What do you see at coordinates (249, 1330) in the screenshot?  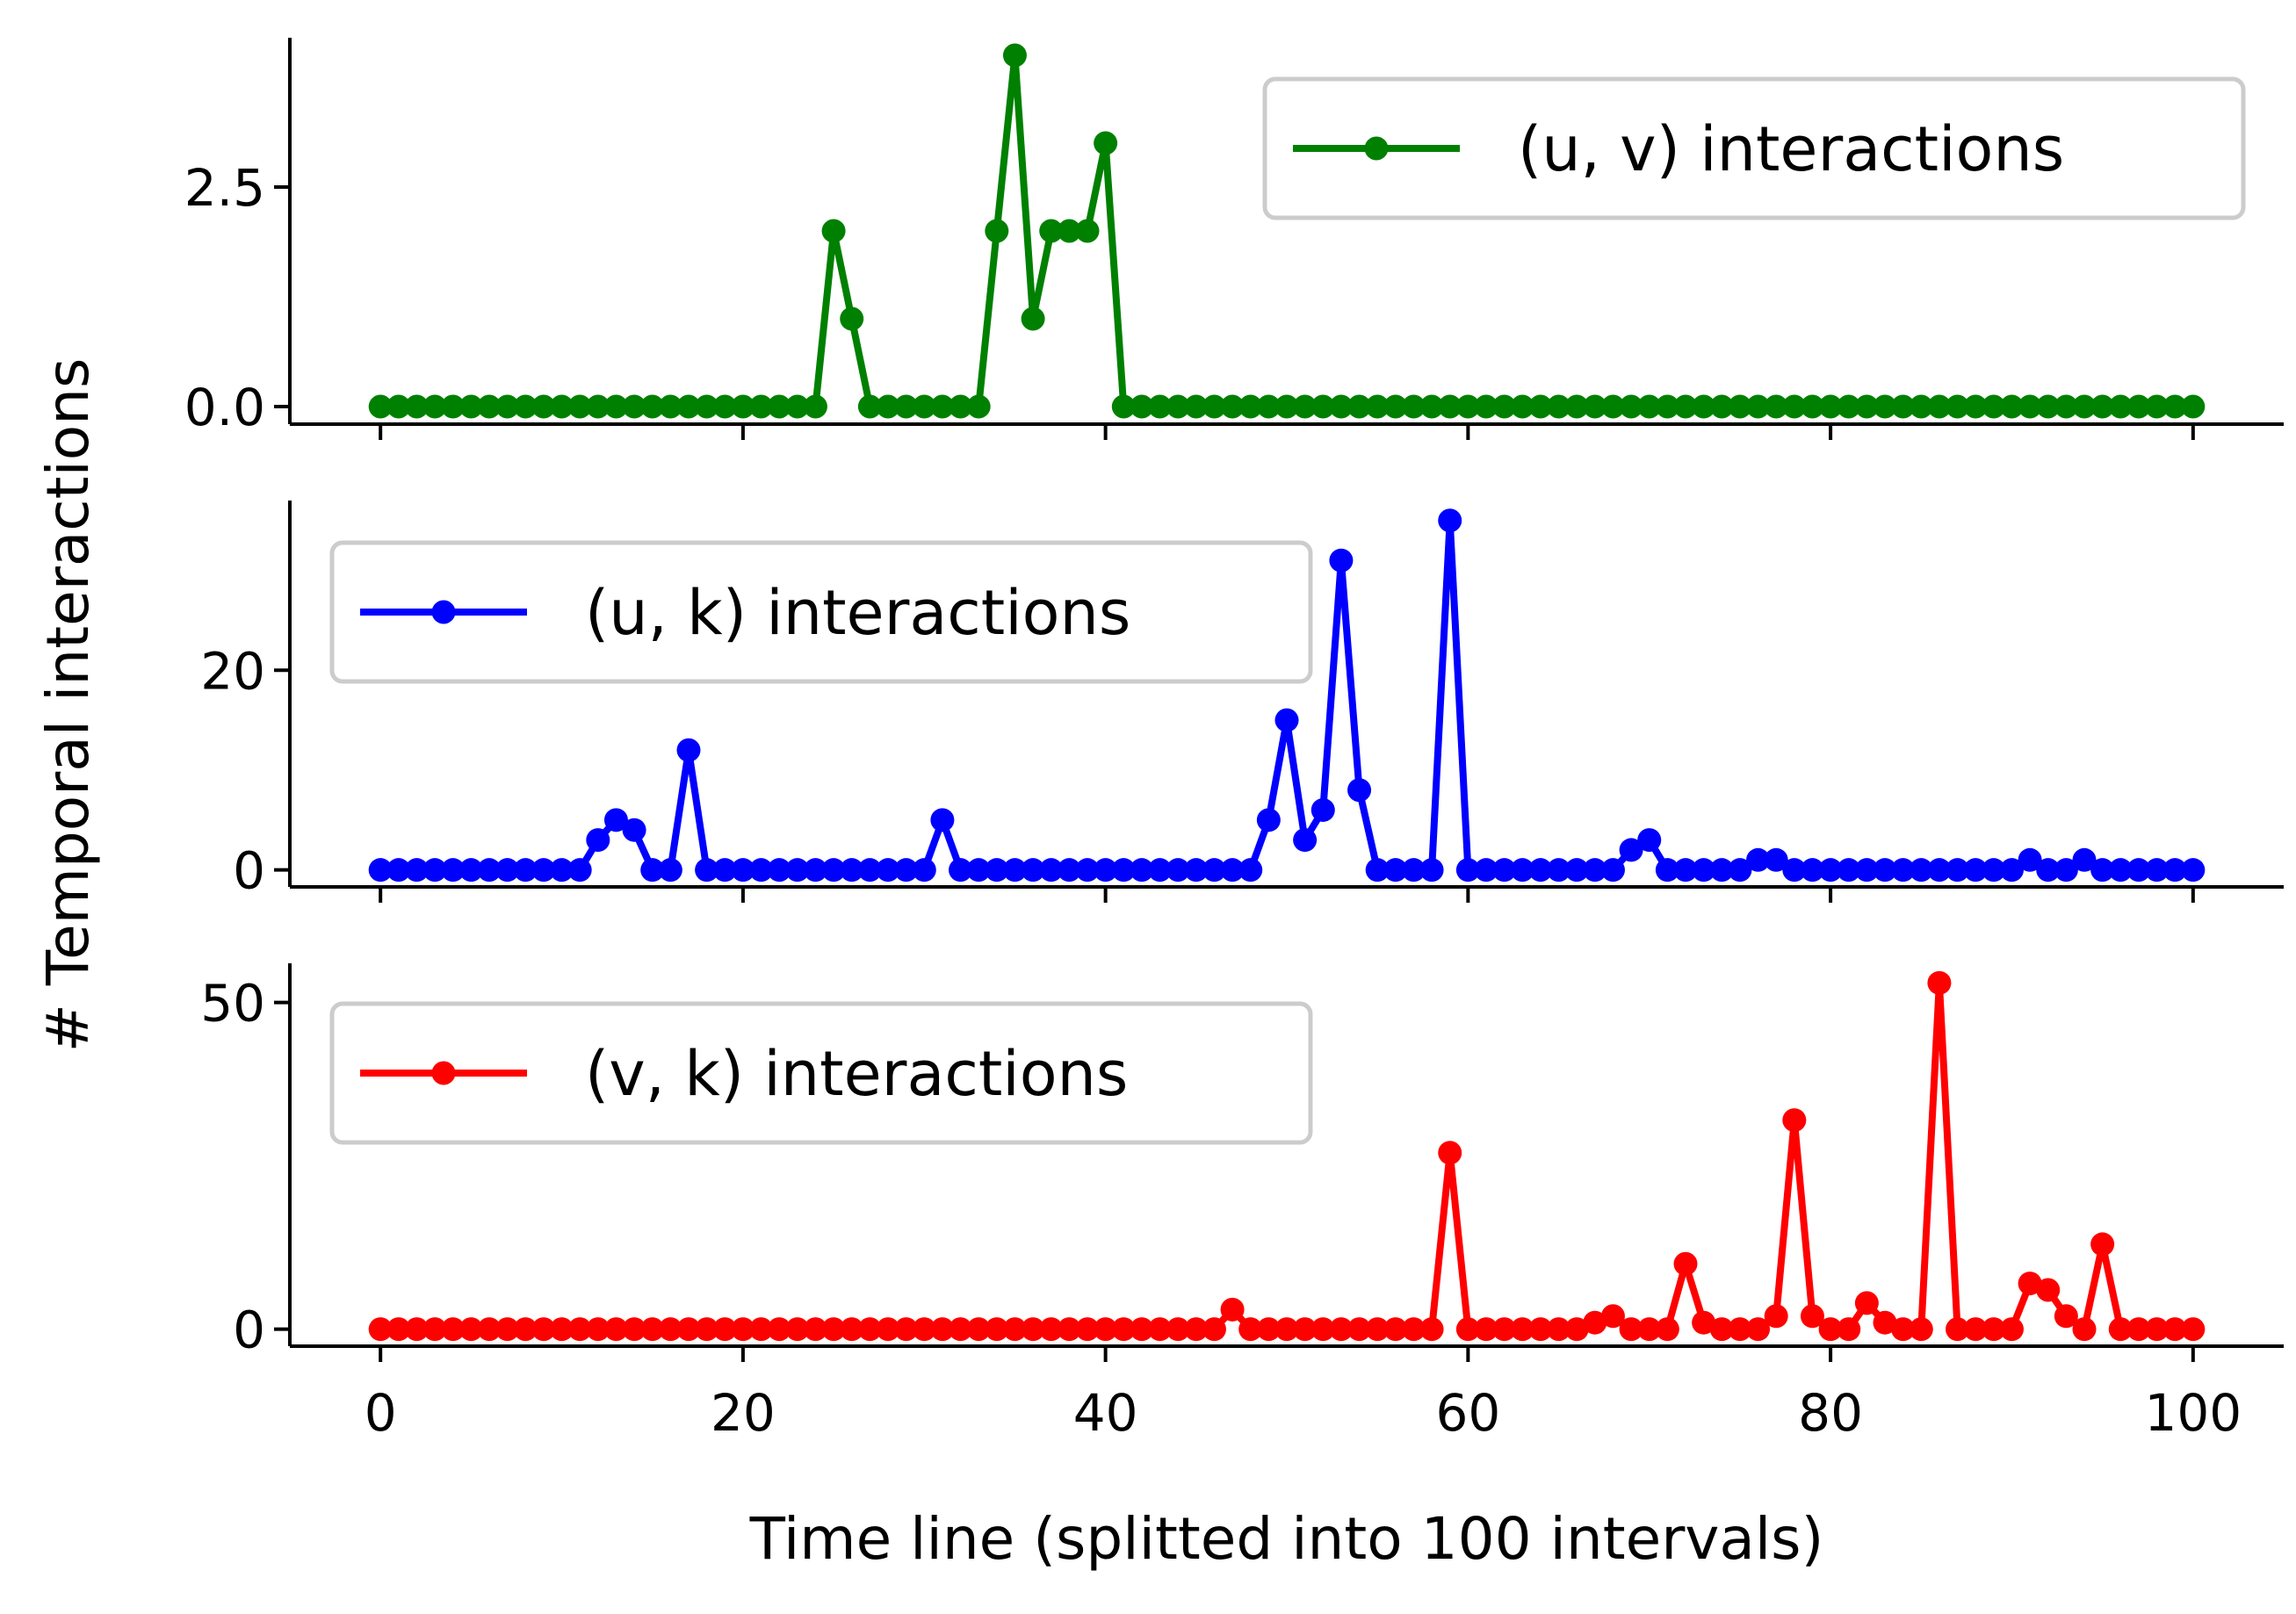 I see `y-tick-label: 0` at bounding box center [249, 1330].